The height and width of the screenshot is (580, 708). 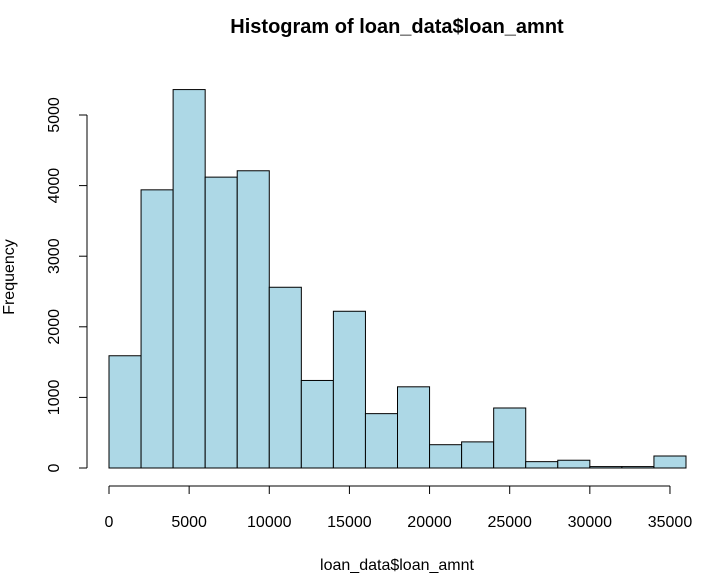 I want to click on y-tick-label: 1000, so click(x=54, y=398).